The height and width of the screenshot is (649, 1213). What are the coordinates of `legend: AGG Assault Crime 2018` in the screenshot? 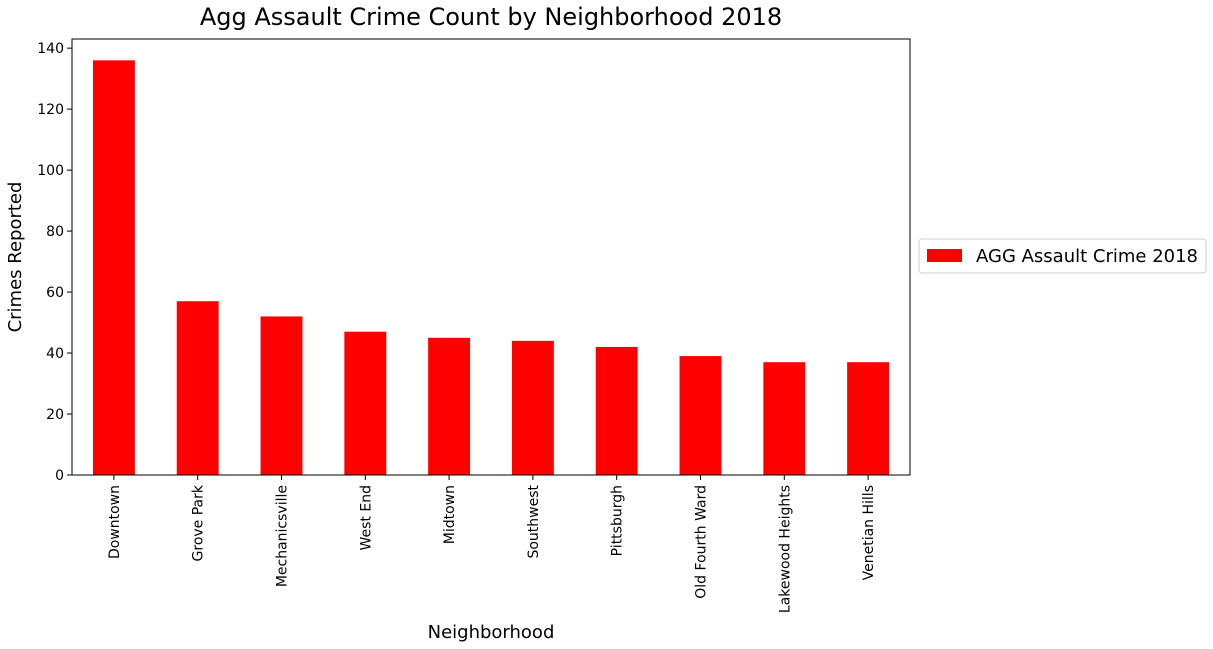 It's located at (1062, 256).